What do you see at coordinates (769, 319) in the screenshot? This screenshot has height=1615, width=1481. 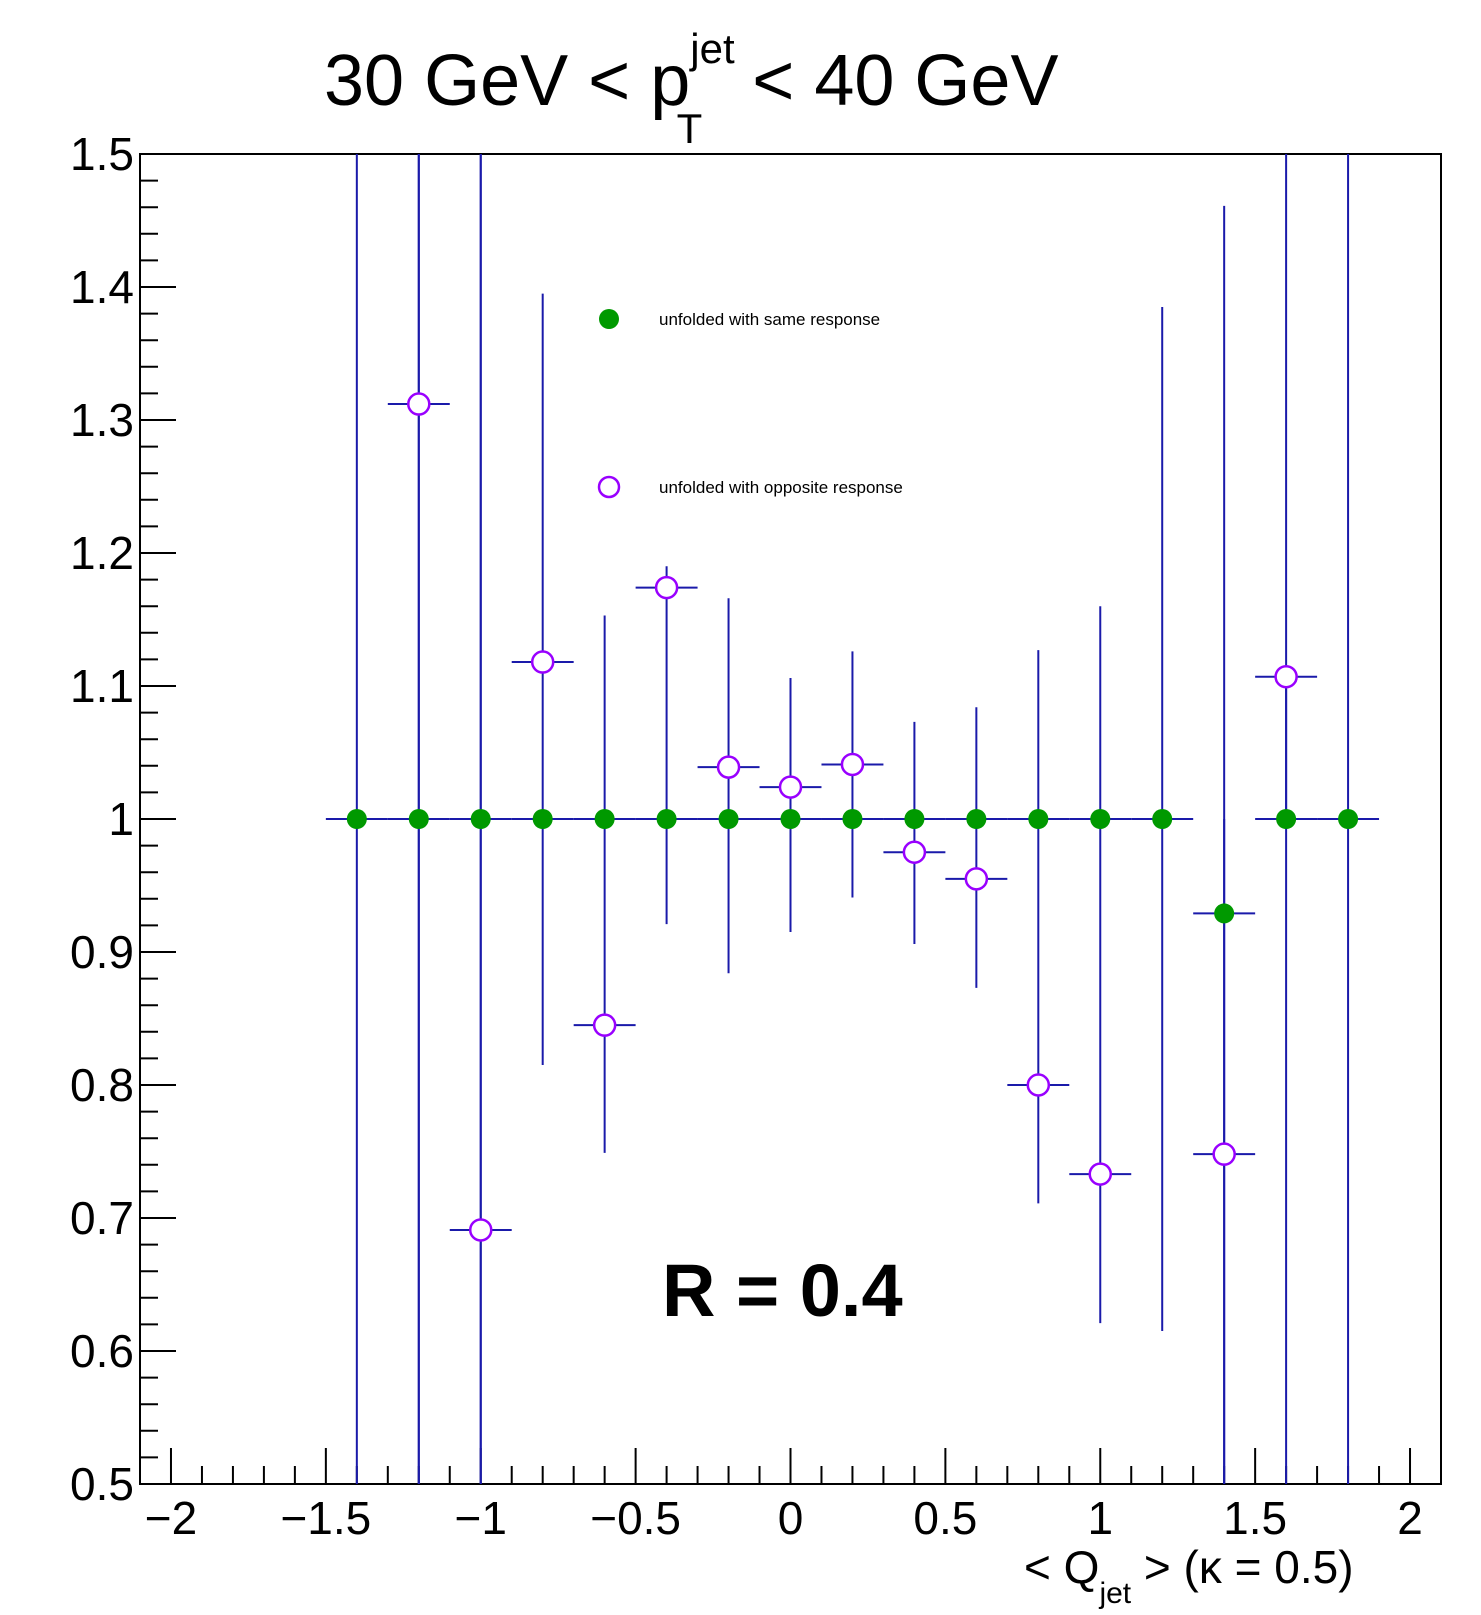 I see `legend-label-same-response: unfolded with same response` at bounding box center [769, 319].